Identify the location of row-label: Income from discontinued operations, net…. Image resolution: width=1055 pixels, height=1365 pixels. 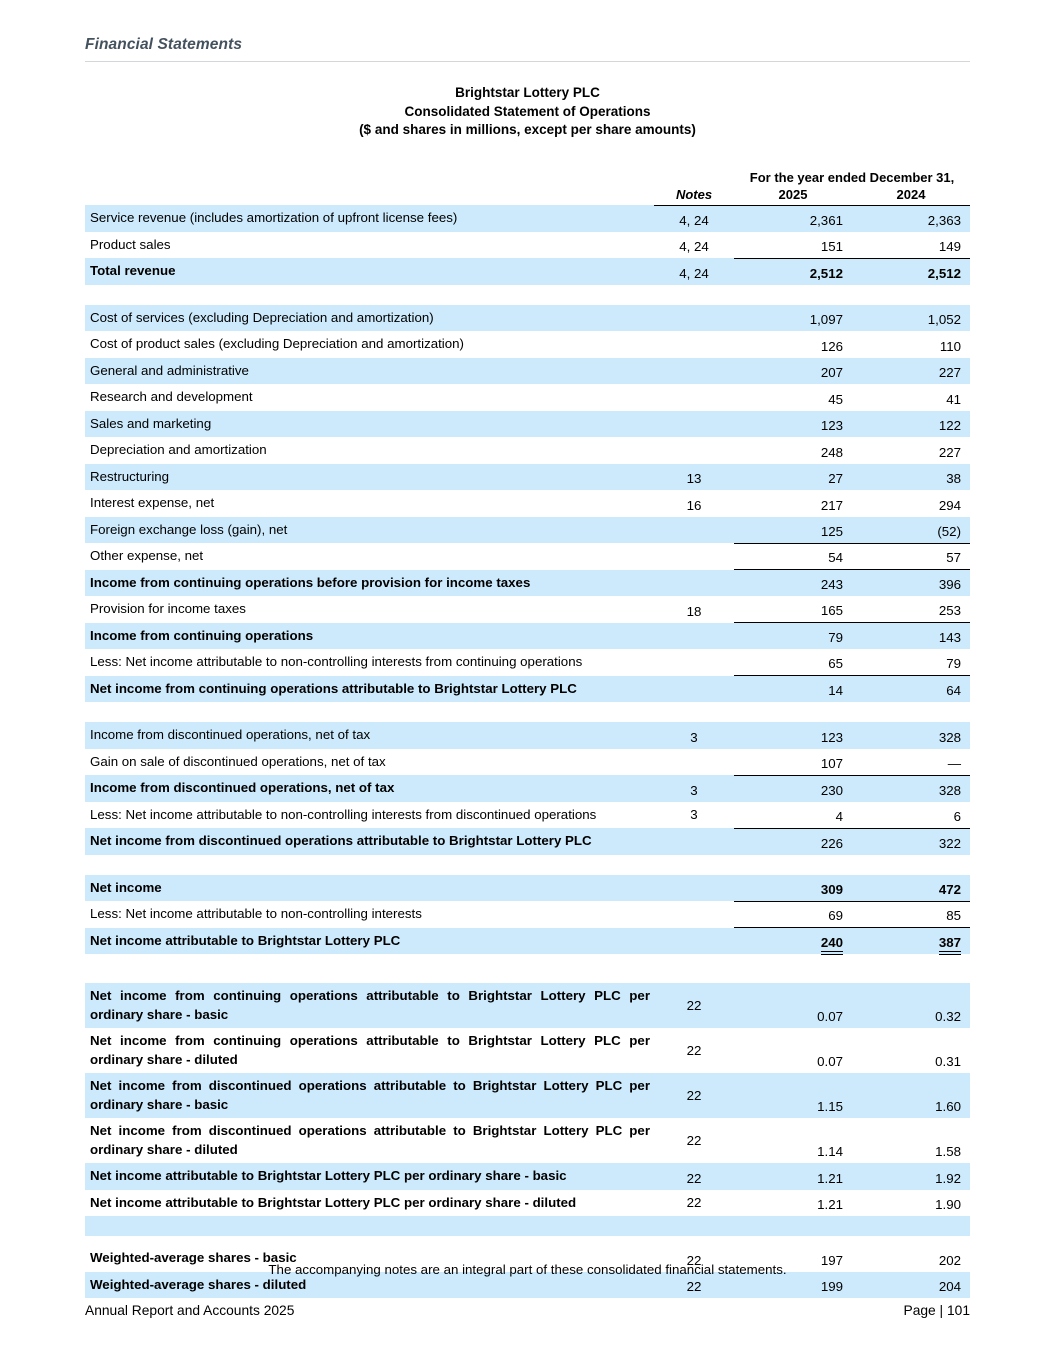
(369, 788).